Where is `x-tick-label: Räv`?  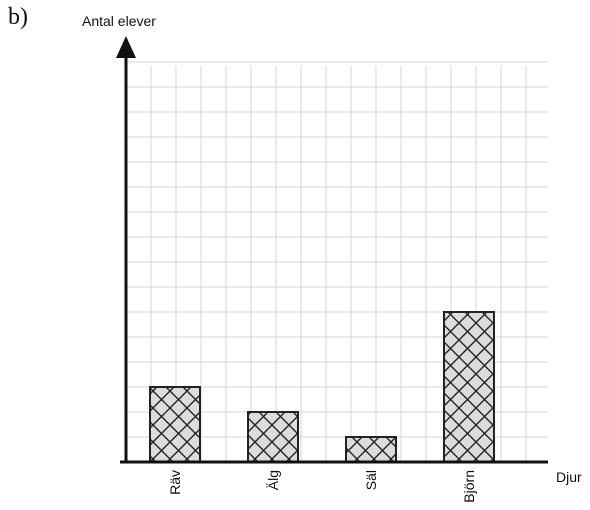
x-tick-label: Räv is located at coordinates (175, 482).